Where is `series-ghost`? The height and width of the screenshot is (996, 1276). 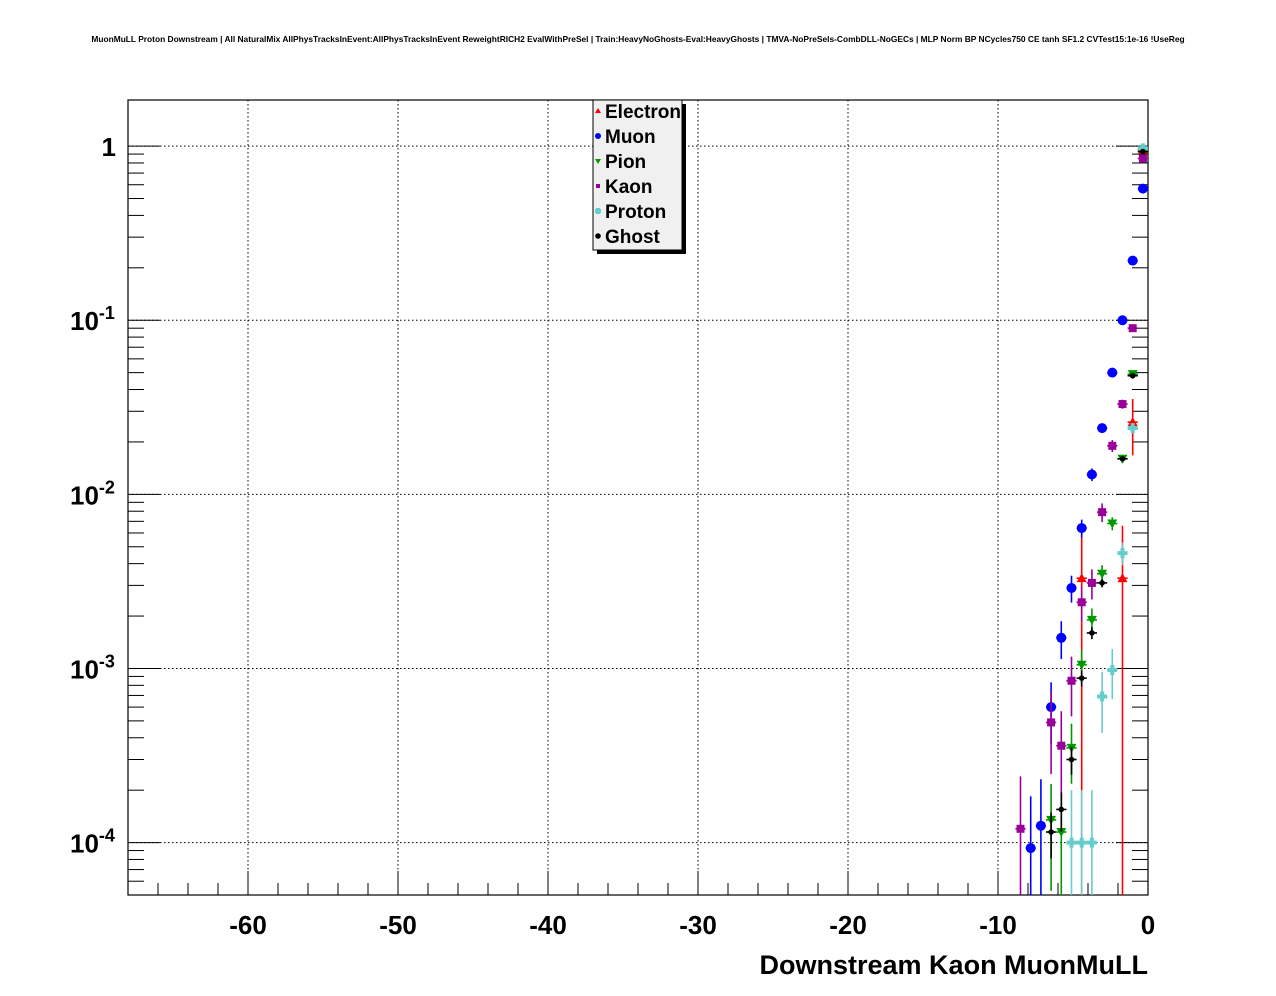 series-ghost is located at coordinates (1097, 503).